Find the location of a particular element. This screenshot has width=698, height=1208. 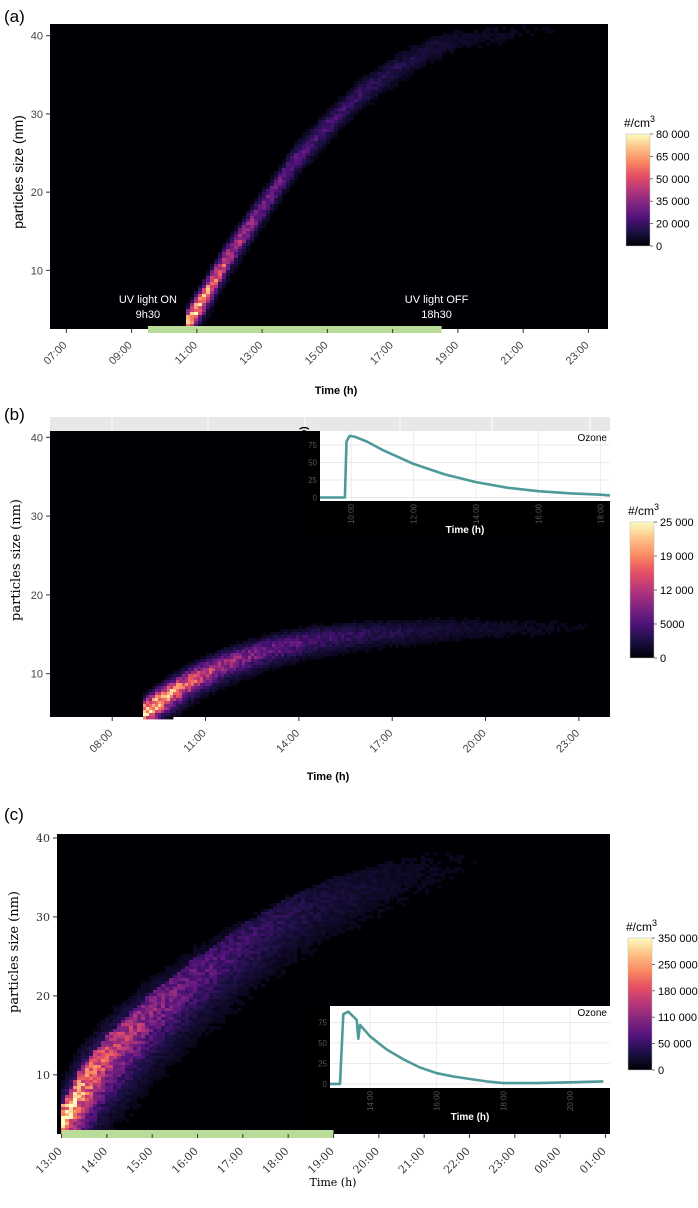

x-axis-title: Time (h) is located at coordinates (336, 391).